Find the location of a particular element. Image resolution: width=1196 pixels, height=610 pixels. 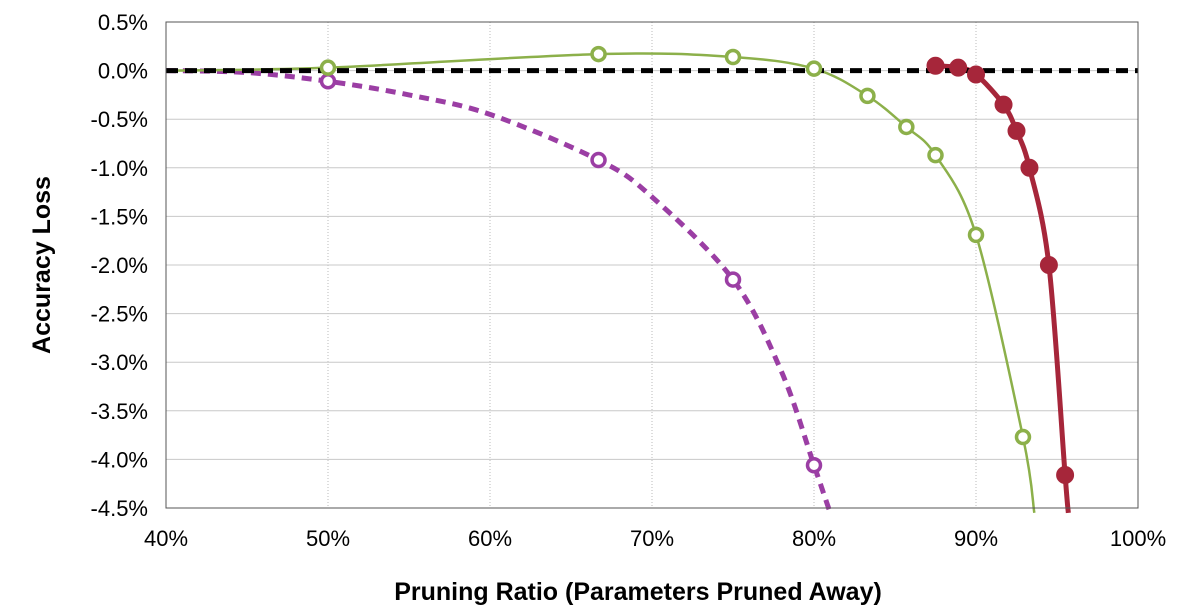

y-tick-label: -4.5% is located at coordinates (119, 508).